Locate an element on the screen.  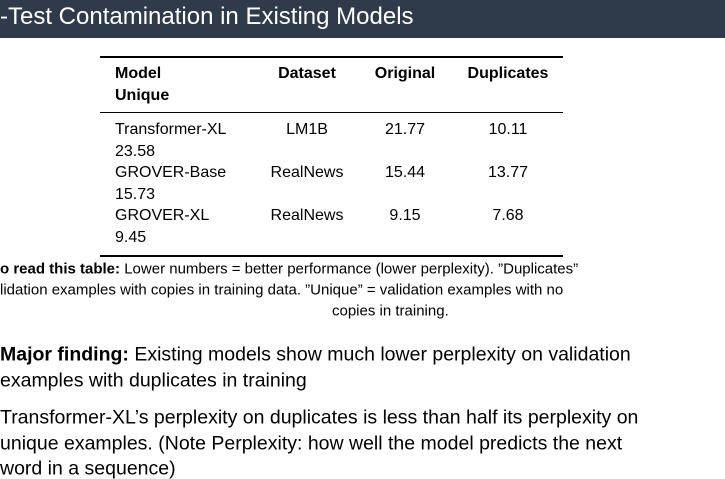
bottom-rule is located at coordinates (331, 256).